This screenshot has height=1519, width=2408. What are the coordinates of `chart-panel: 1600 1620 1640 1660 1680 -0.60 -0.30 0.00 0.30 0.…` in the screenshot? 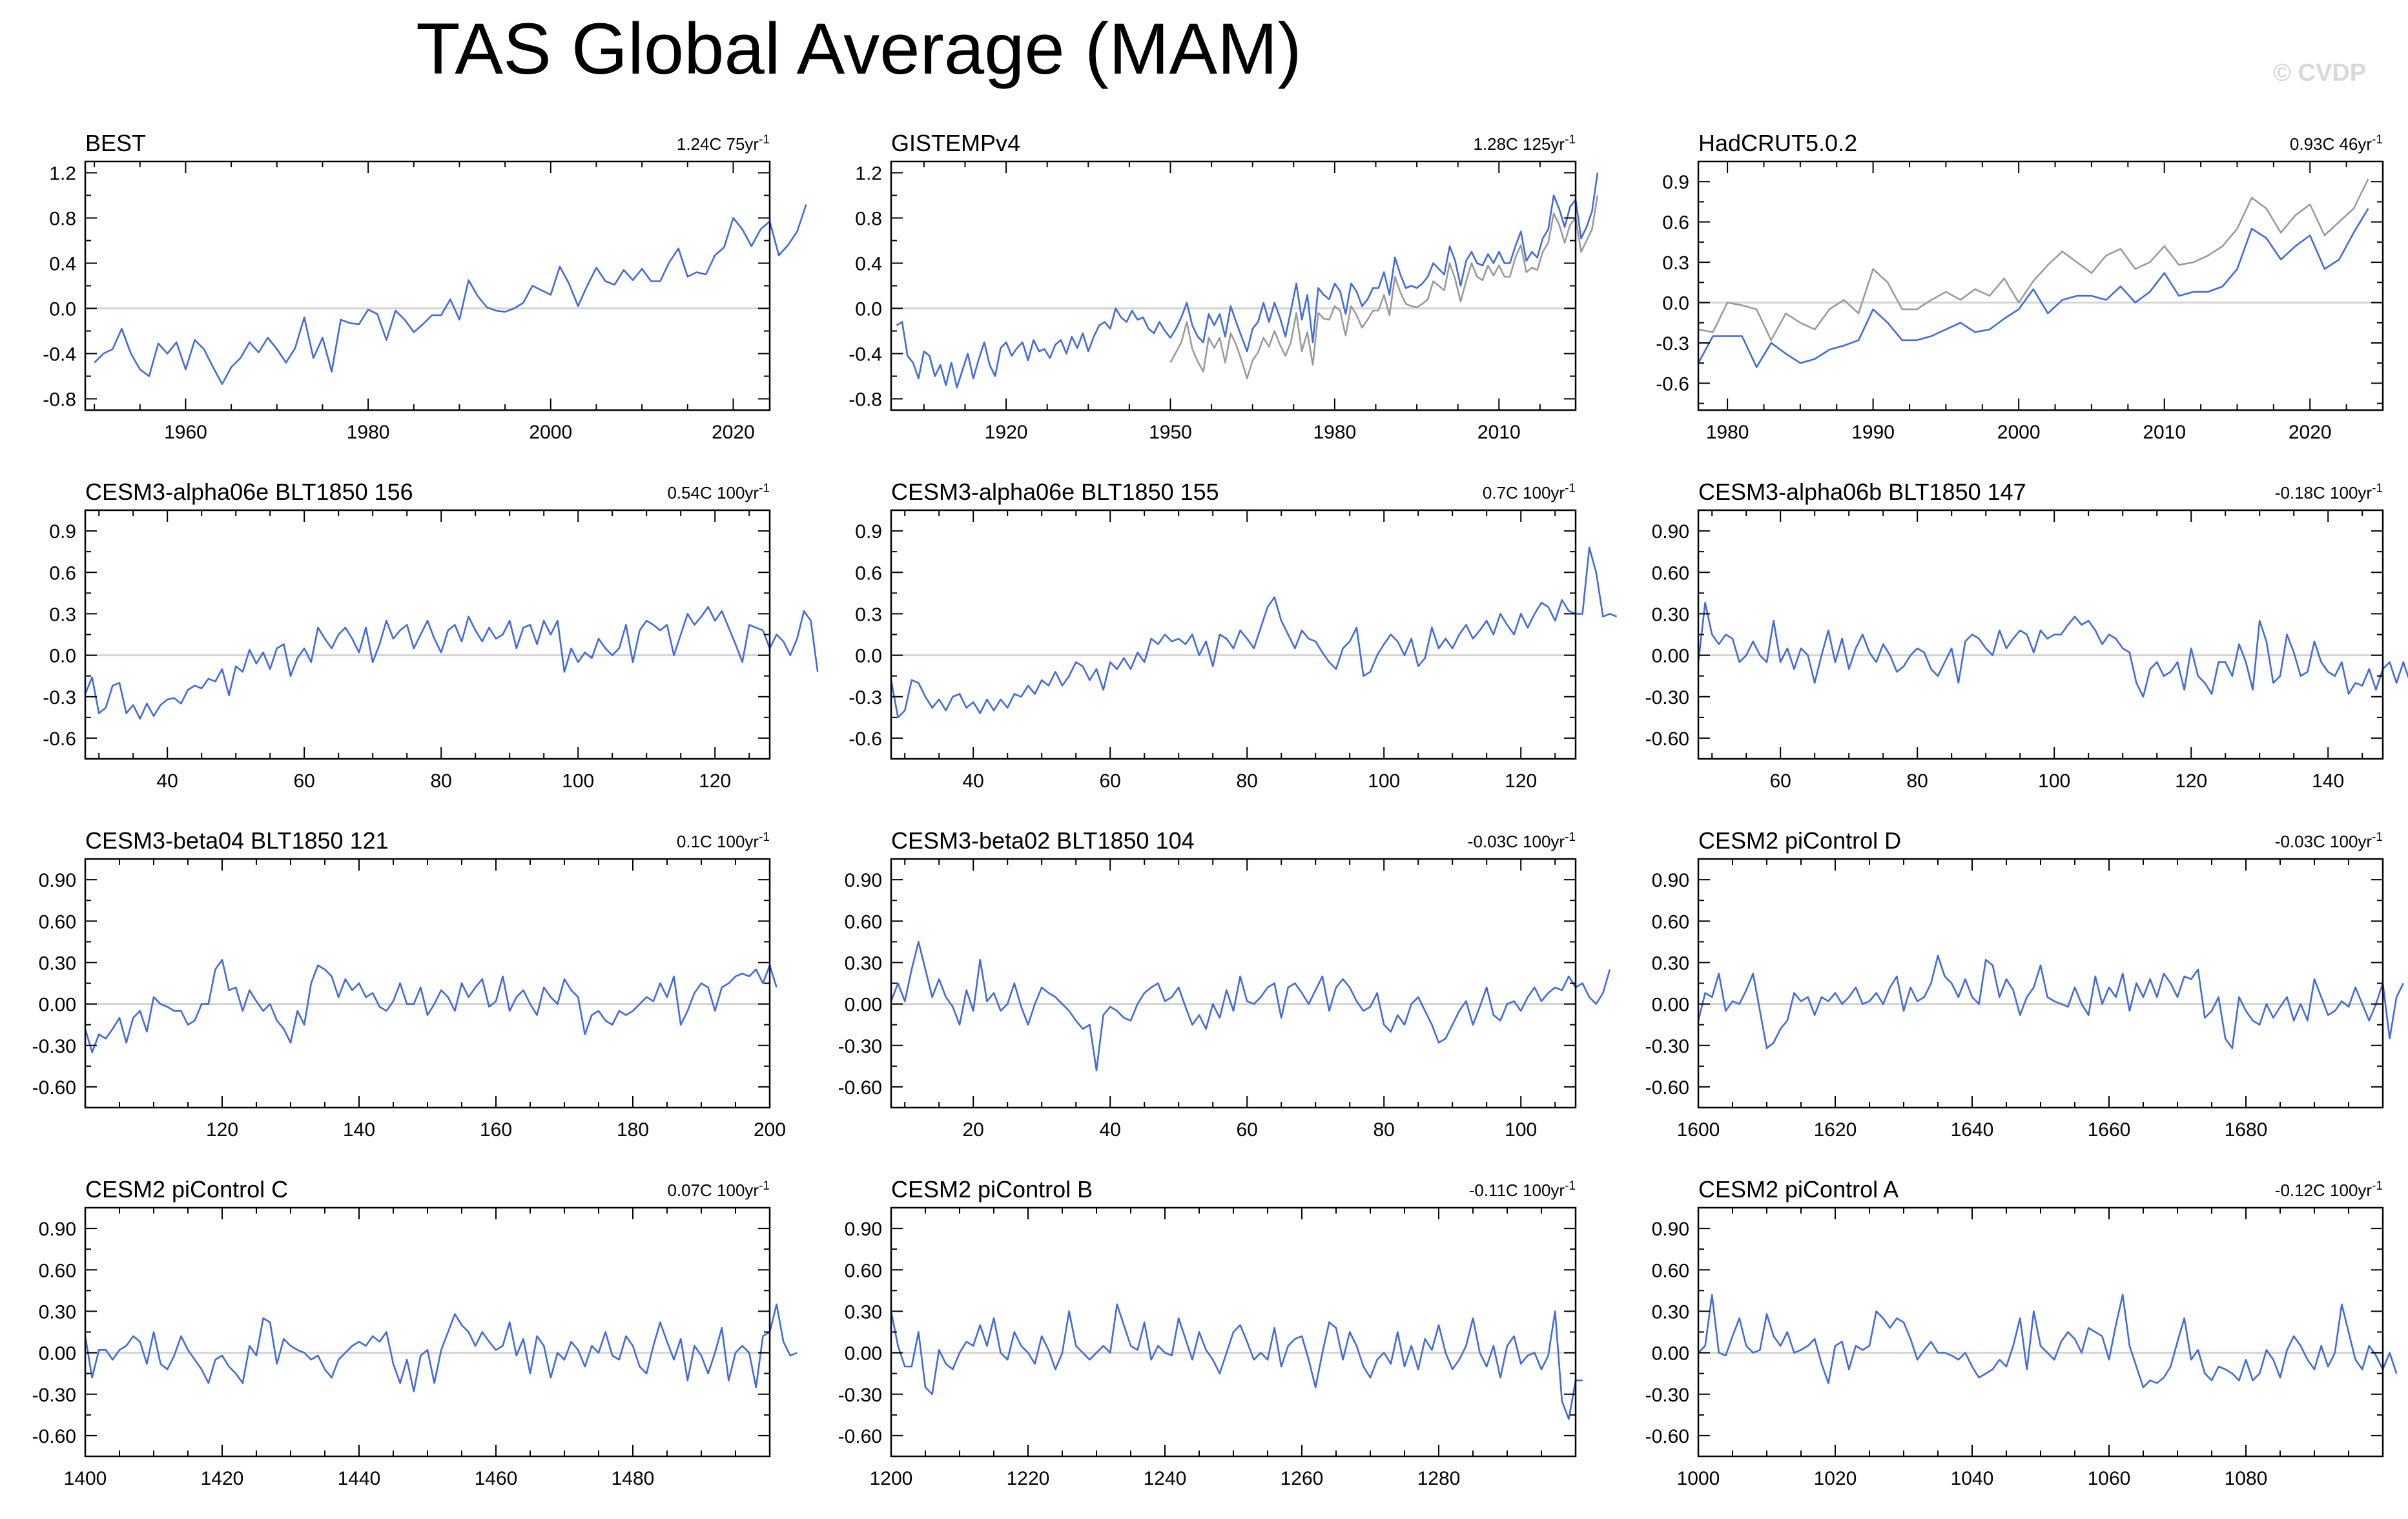 It's located at (2025, 984).